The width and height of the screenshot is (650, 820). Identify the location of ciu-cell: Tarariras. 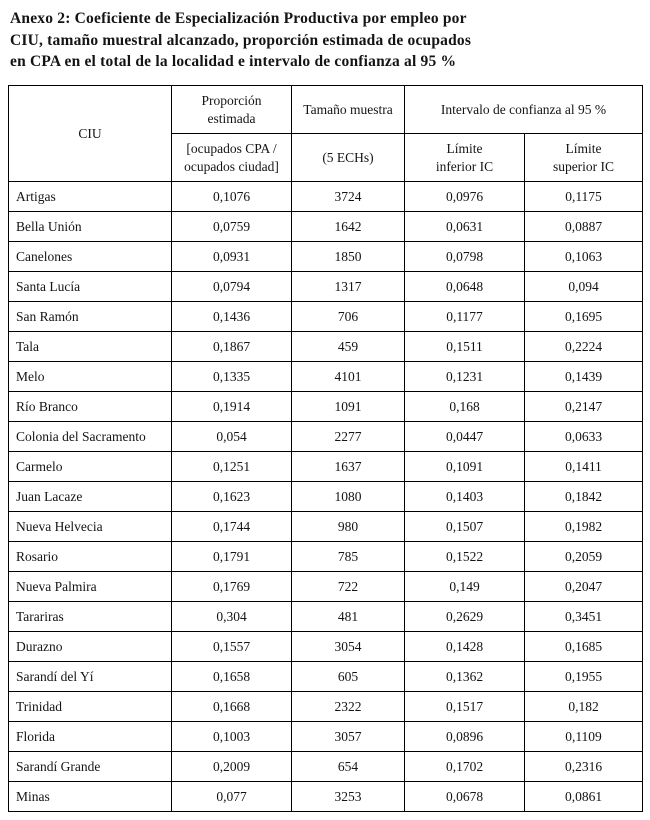
(90, 617).